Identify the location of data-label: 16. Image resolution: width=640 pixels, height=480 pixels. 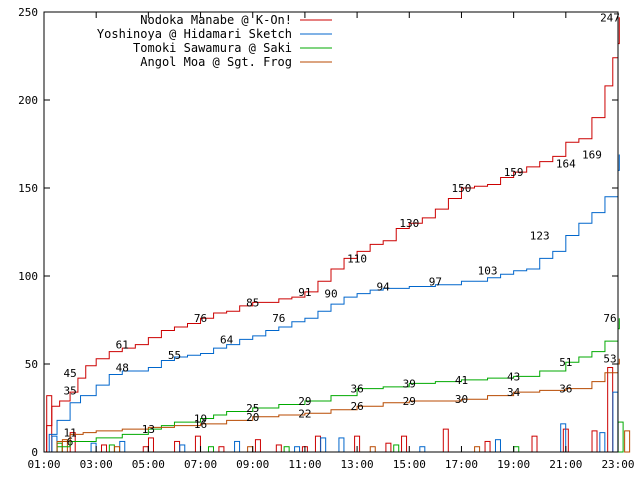
(200, 424).